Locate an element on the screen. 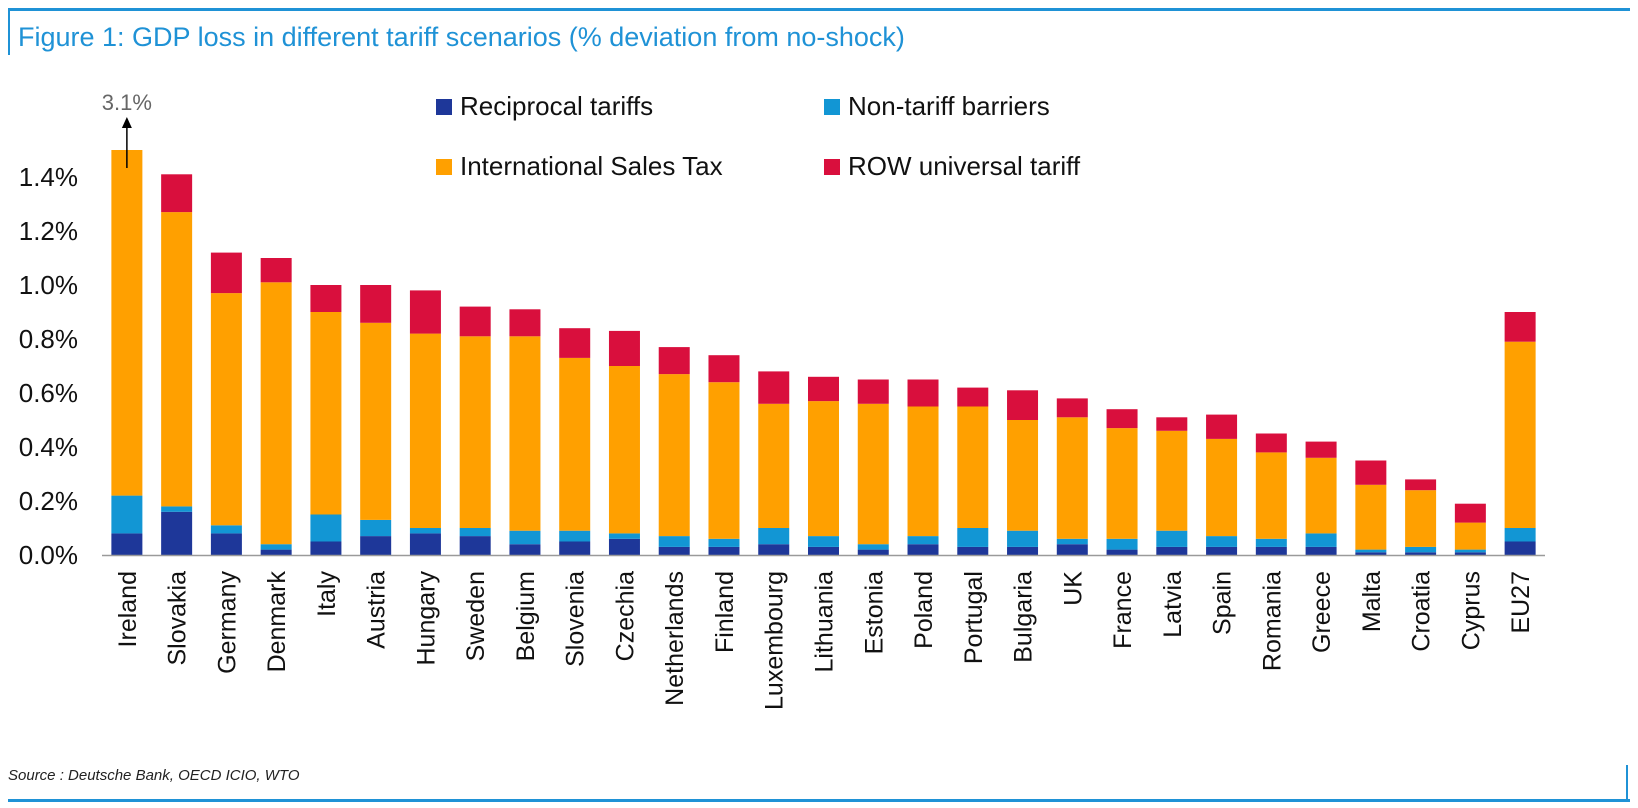  footer-side-rule is located at coordinates (1627, 782).